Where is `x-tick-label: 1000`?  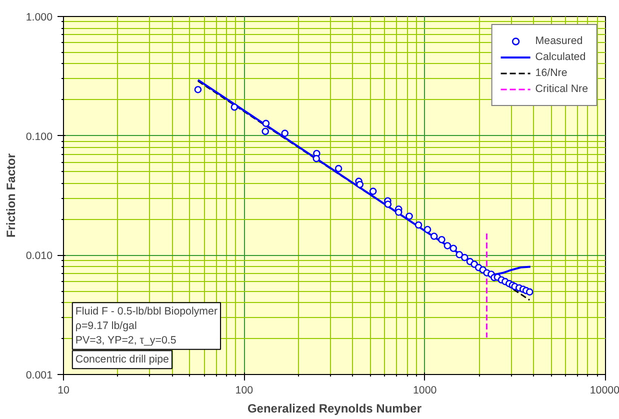
x-tick-label: 1000 is located at coordinates (424, 390).